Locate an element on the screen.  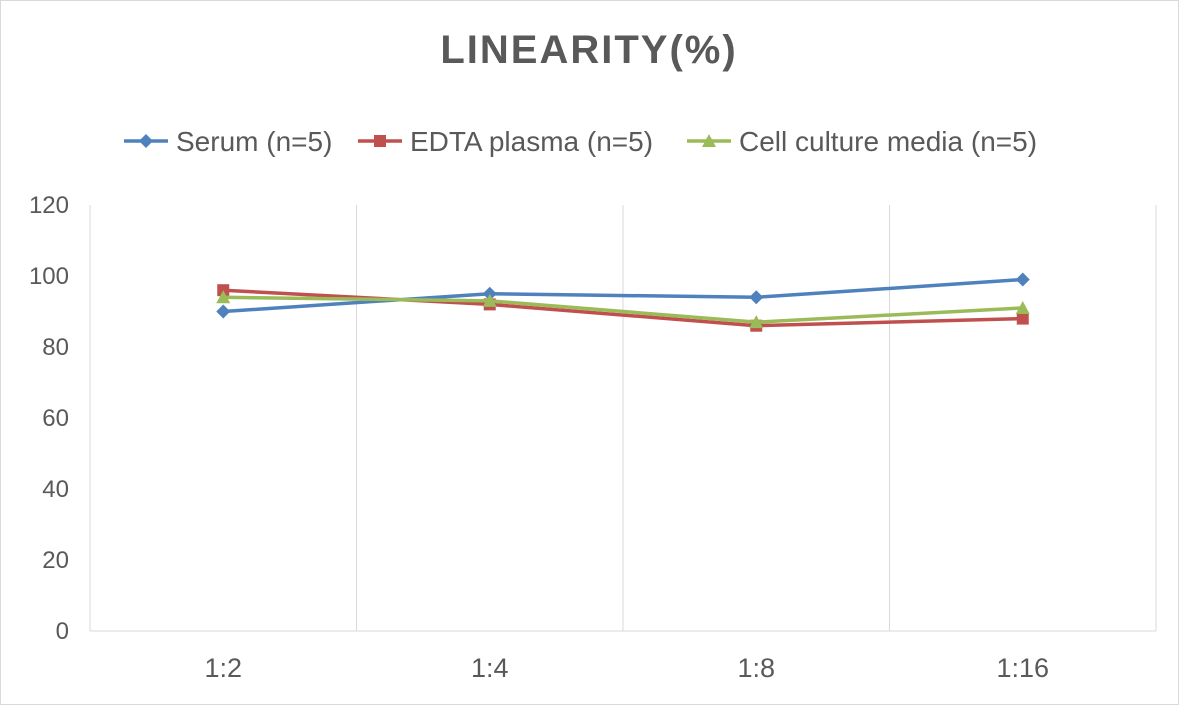
y-tick-label: 80 is located at coordinates (55, 347).